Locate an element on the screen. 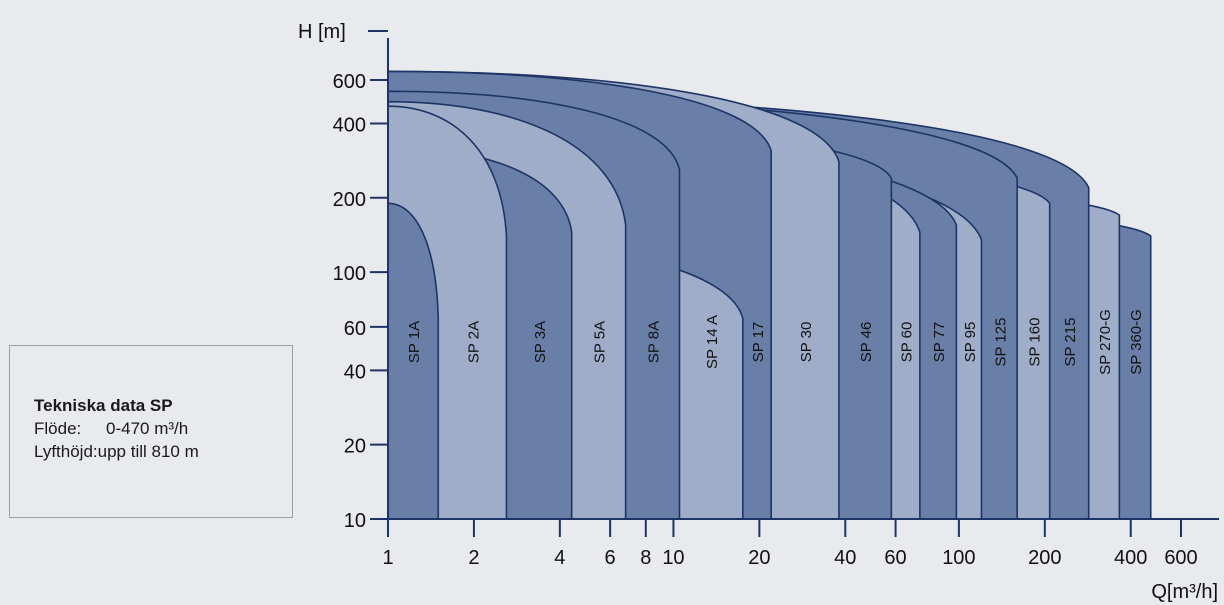 This screenshot has height=605, width=1224. series-label-sp-77: SP 77 is located at coordinates (939, 342).